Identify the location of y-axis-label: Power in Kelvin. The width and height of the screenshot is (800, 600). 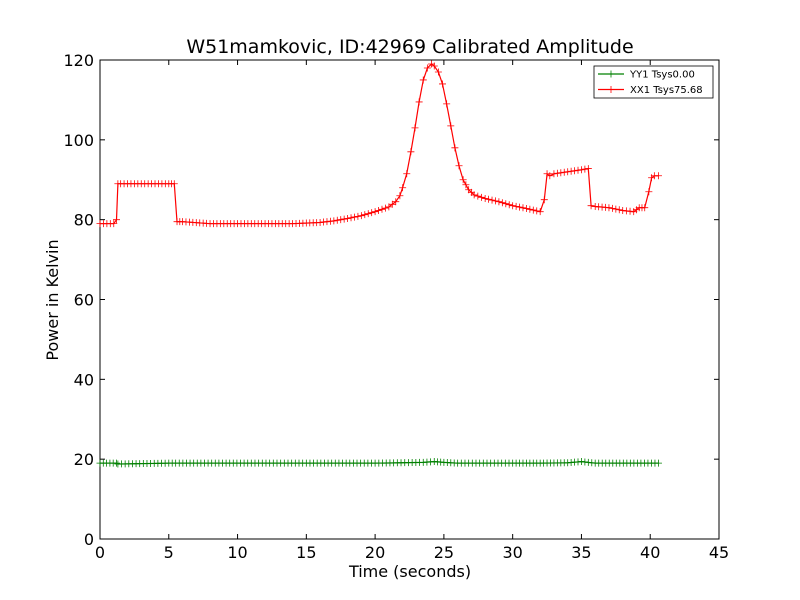
(52, 299).